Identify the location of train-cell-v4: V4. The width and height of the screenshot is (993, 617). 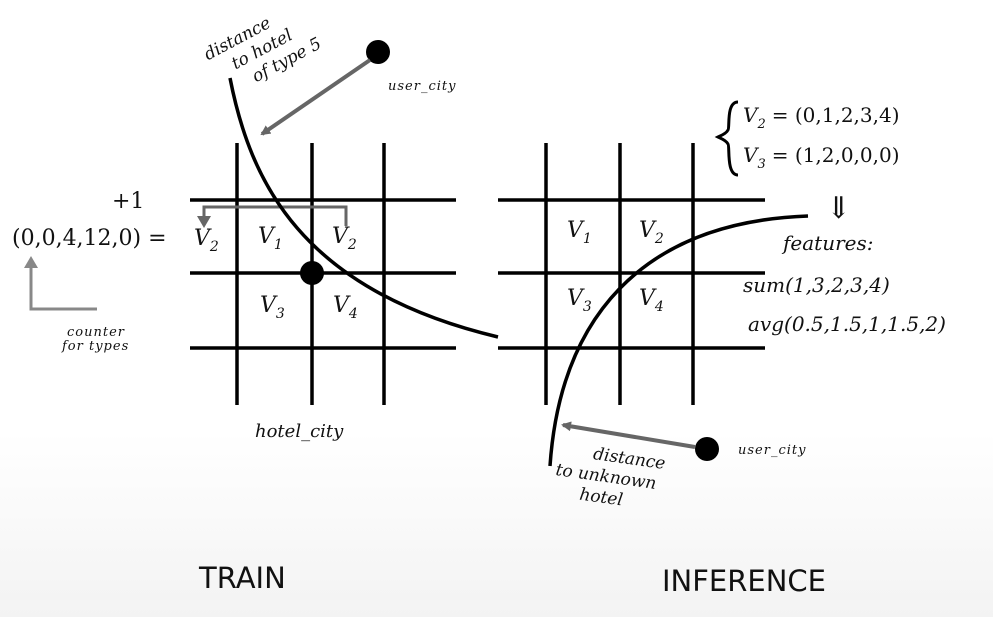
(345, 307).